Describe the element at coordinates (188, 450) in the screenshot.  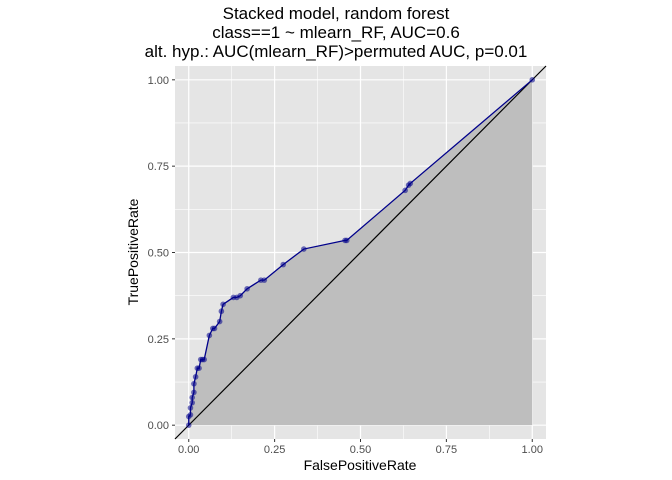
I see `x-tick-label: 0.00` at that location.